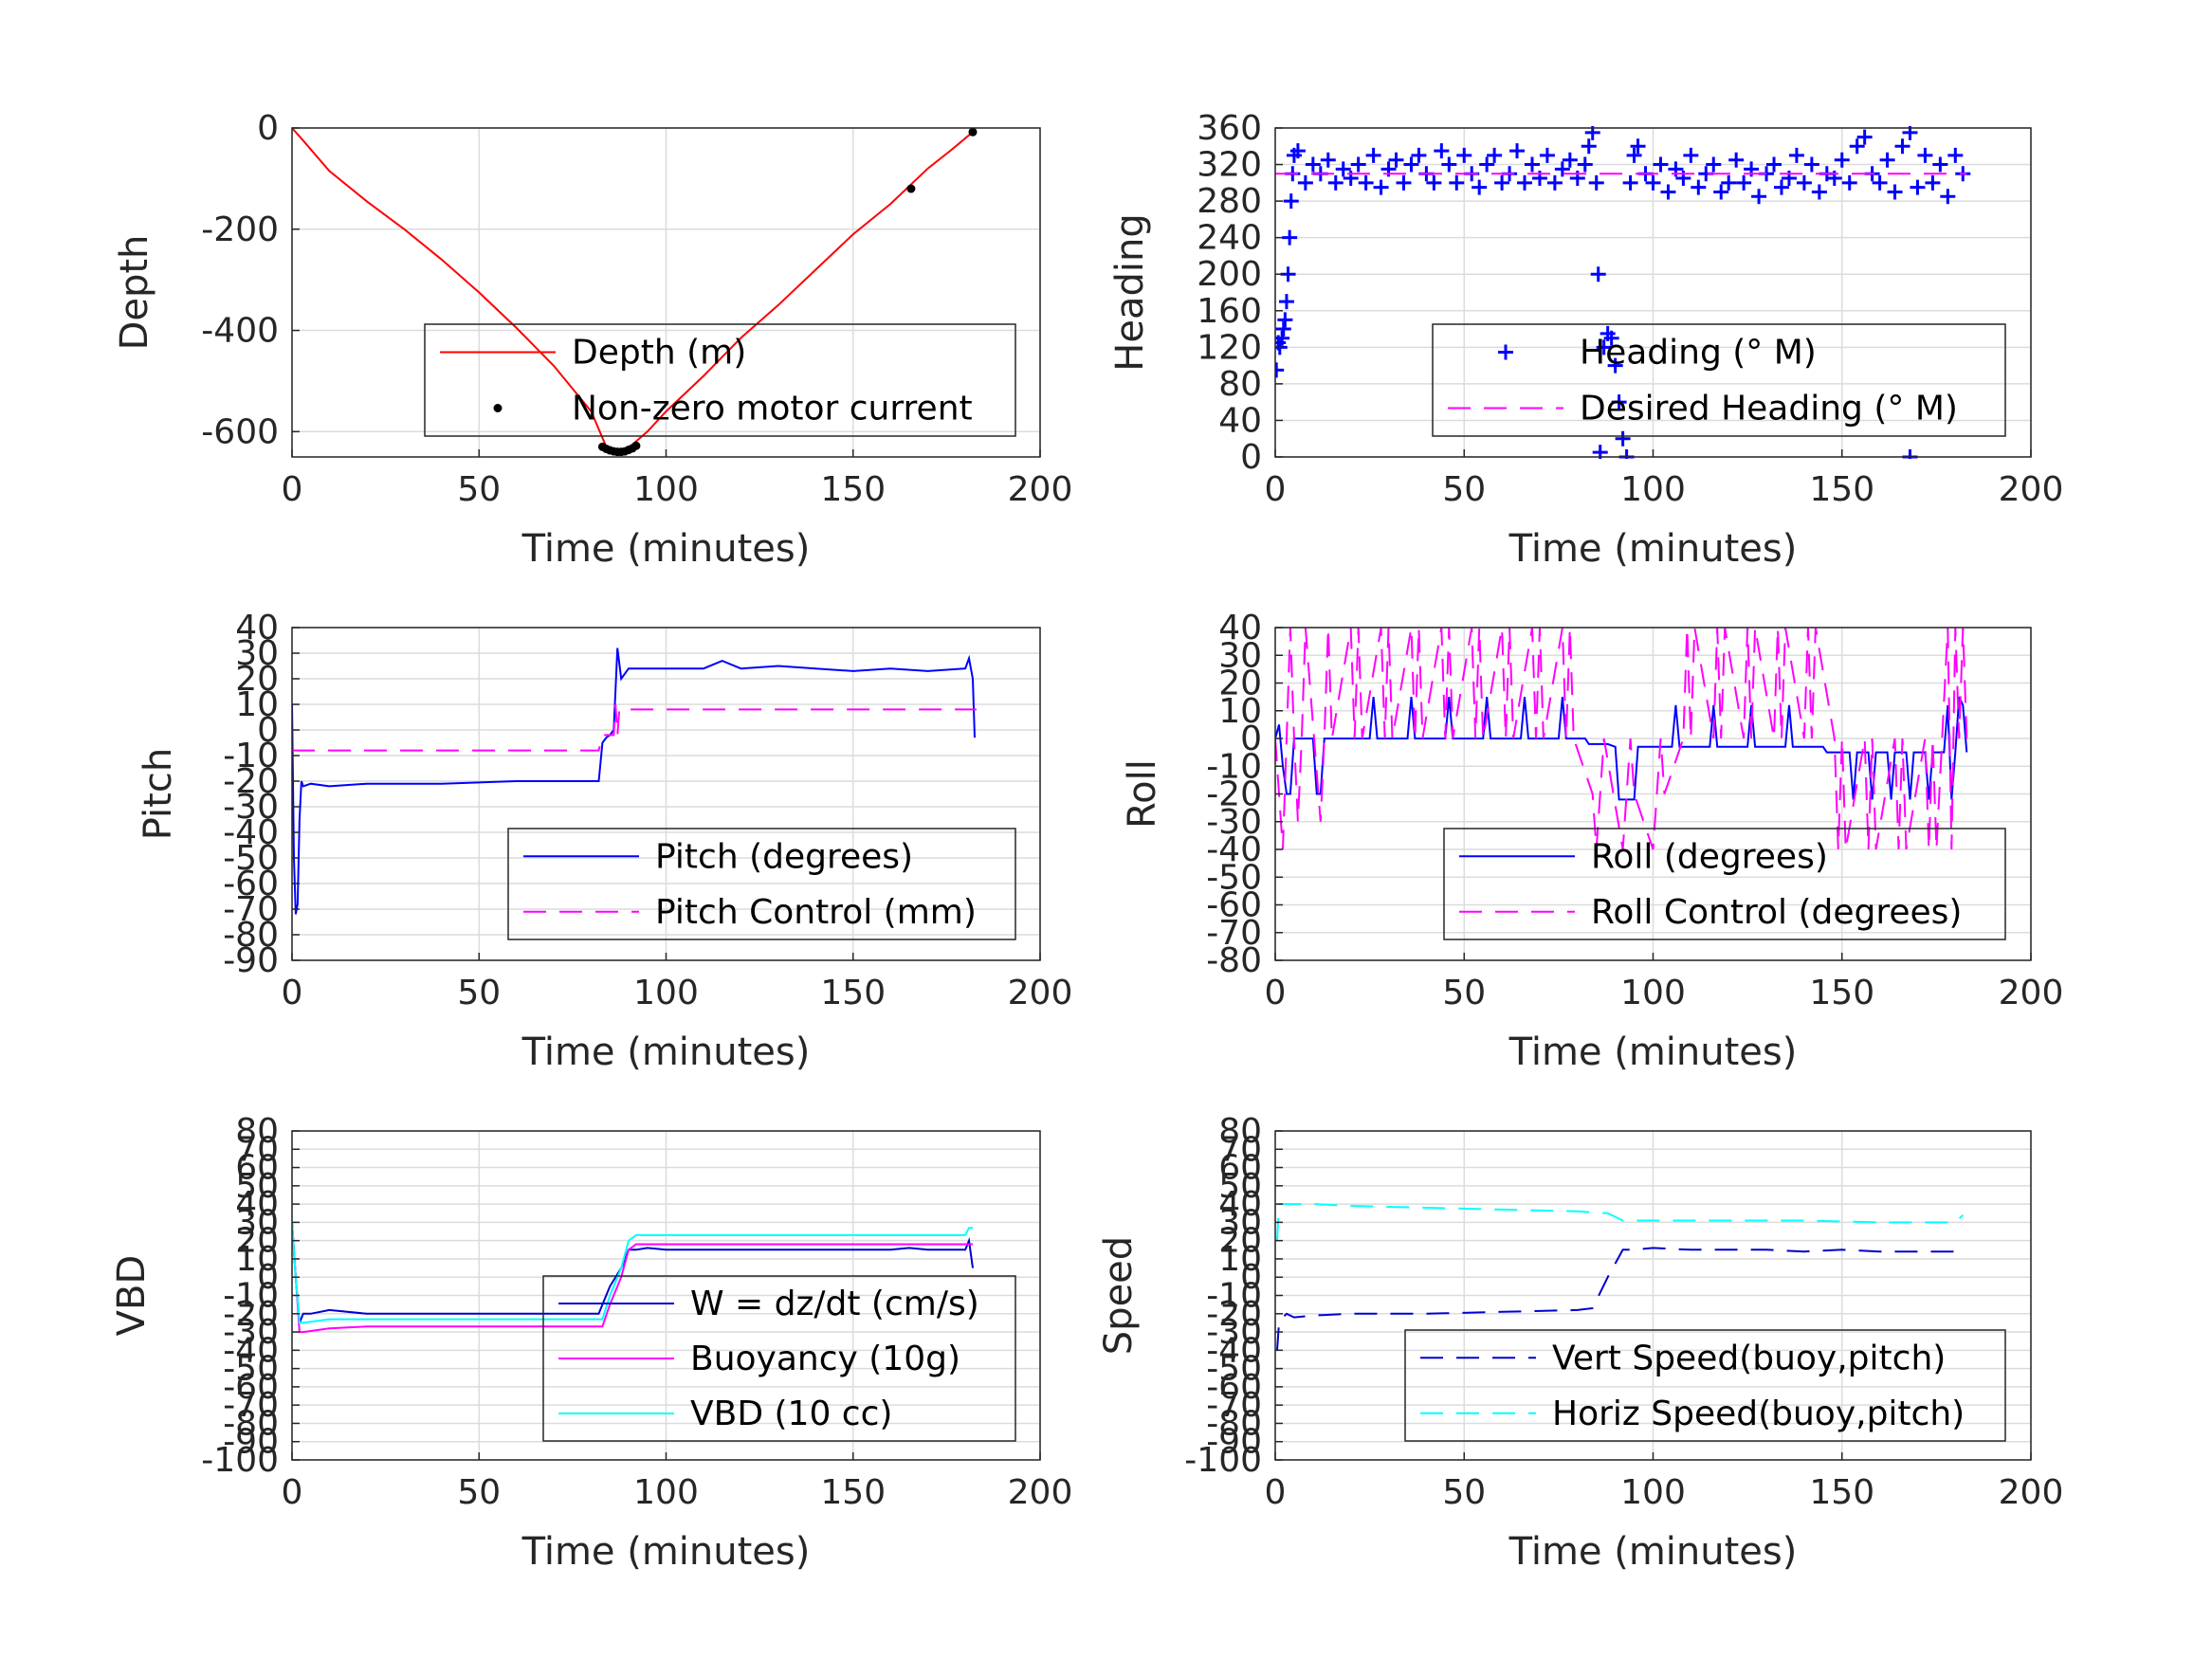 The width and height of the screenshot is (2212, 1659). I want to click on roll-legend-label: Roll Control (degrees), so click(1776, 912).